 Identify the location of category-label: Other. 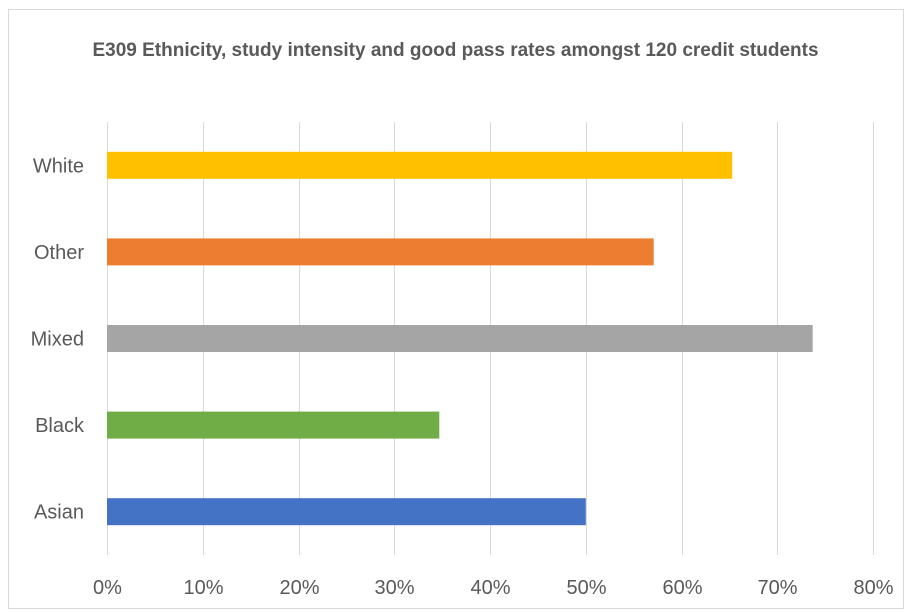
(59, 253).